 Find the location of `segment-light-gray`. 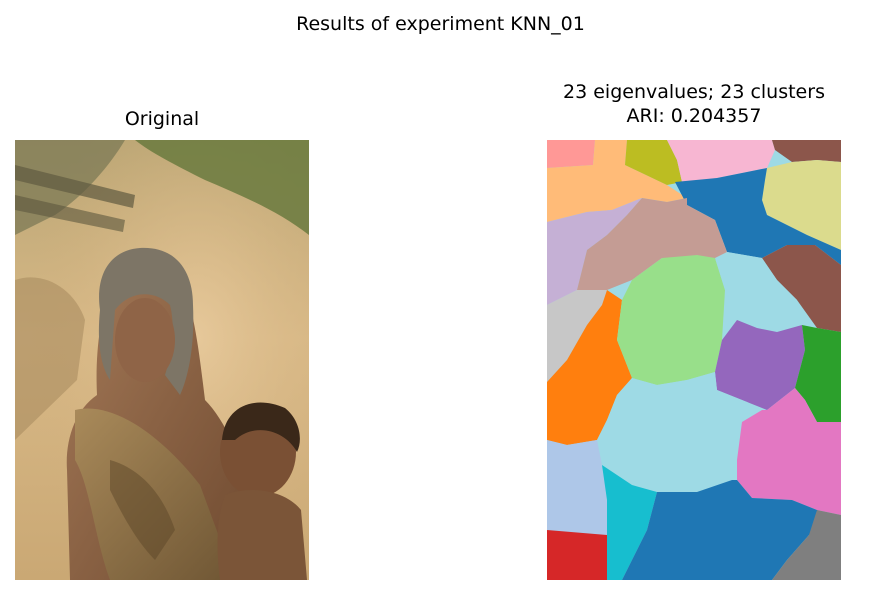

segment-light-gray is located at coordinates (577, 336).